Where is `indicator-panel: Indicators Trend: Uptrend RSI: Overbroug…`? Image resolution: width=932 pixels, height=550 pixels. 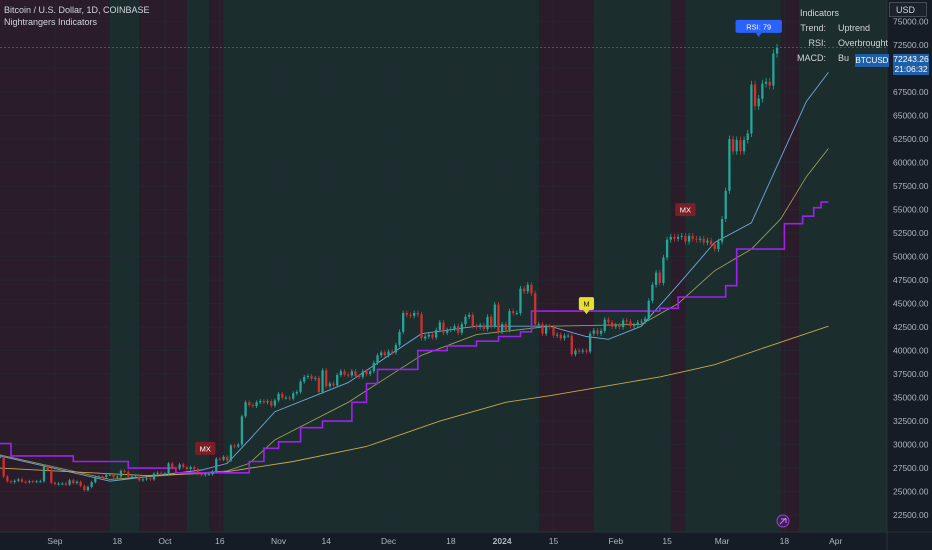 indicator-panel: Indicators Trend: Uptrend RSI: Overbroug… is located at coordinates (840, 38).